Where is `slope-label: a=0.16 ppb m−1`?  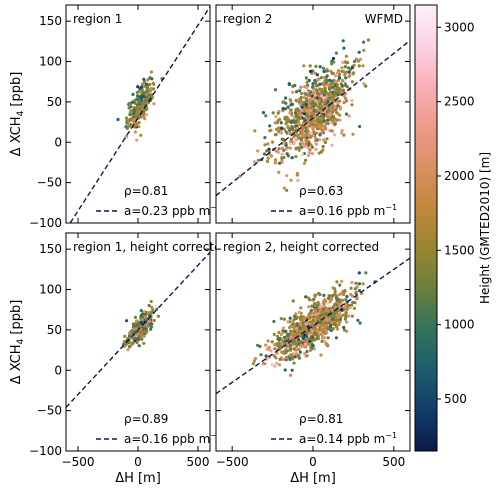 slope-label: a=0.16 ppb m−1 is located at coordinates (173, 438).